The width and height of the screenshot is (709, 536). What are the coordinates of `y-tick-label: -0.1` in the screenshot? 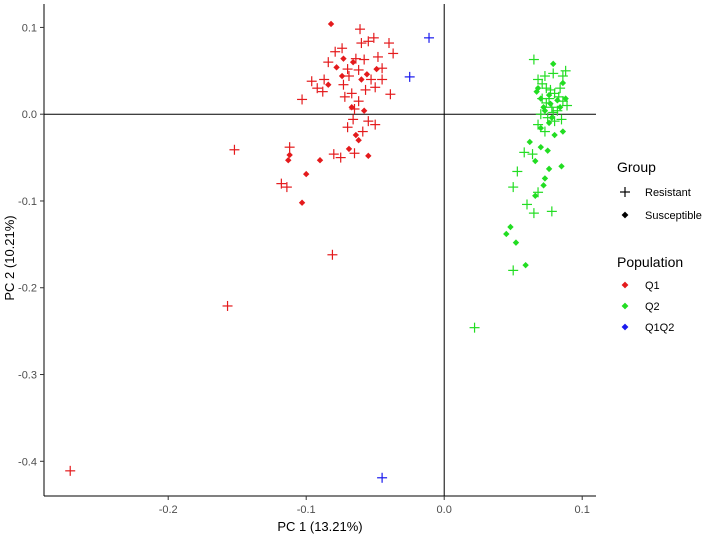 It's located at (27, 202).